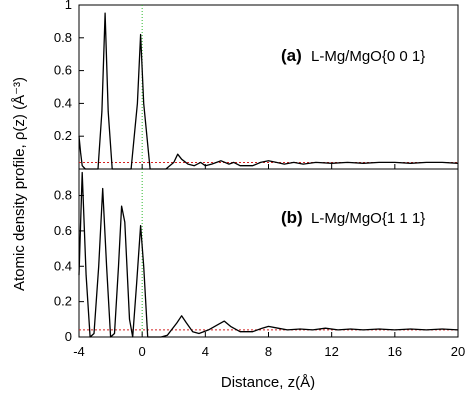  I want to click on x-axis-title: Distance, z(Å), so click(268, 382).